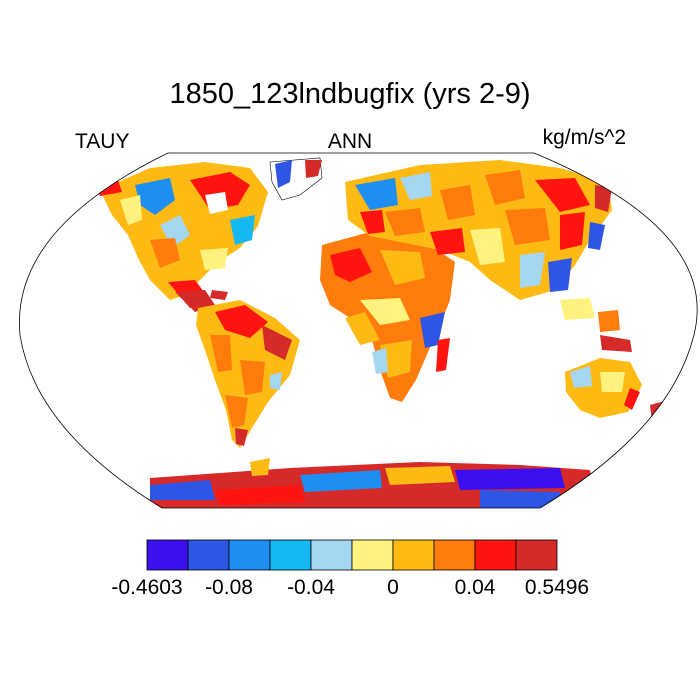 This screenshot has width=700, height=700. What do you see at coordinates (387, 317) in the screenshot?
I see `africa-region` at bounding box center [387, 317].